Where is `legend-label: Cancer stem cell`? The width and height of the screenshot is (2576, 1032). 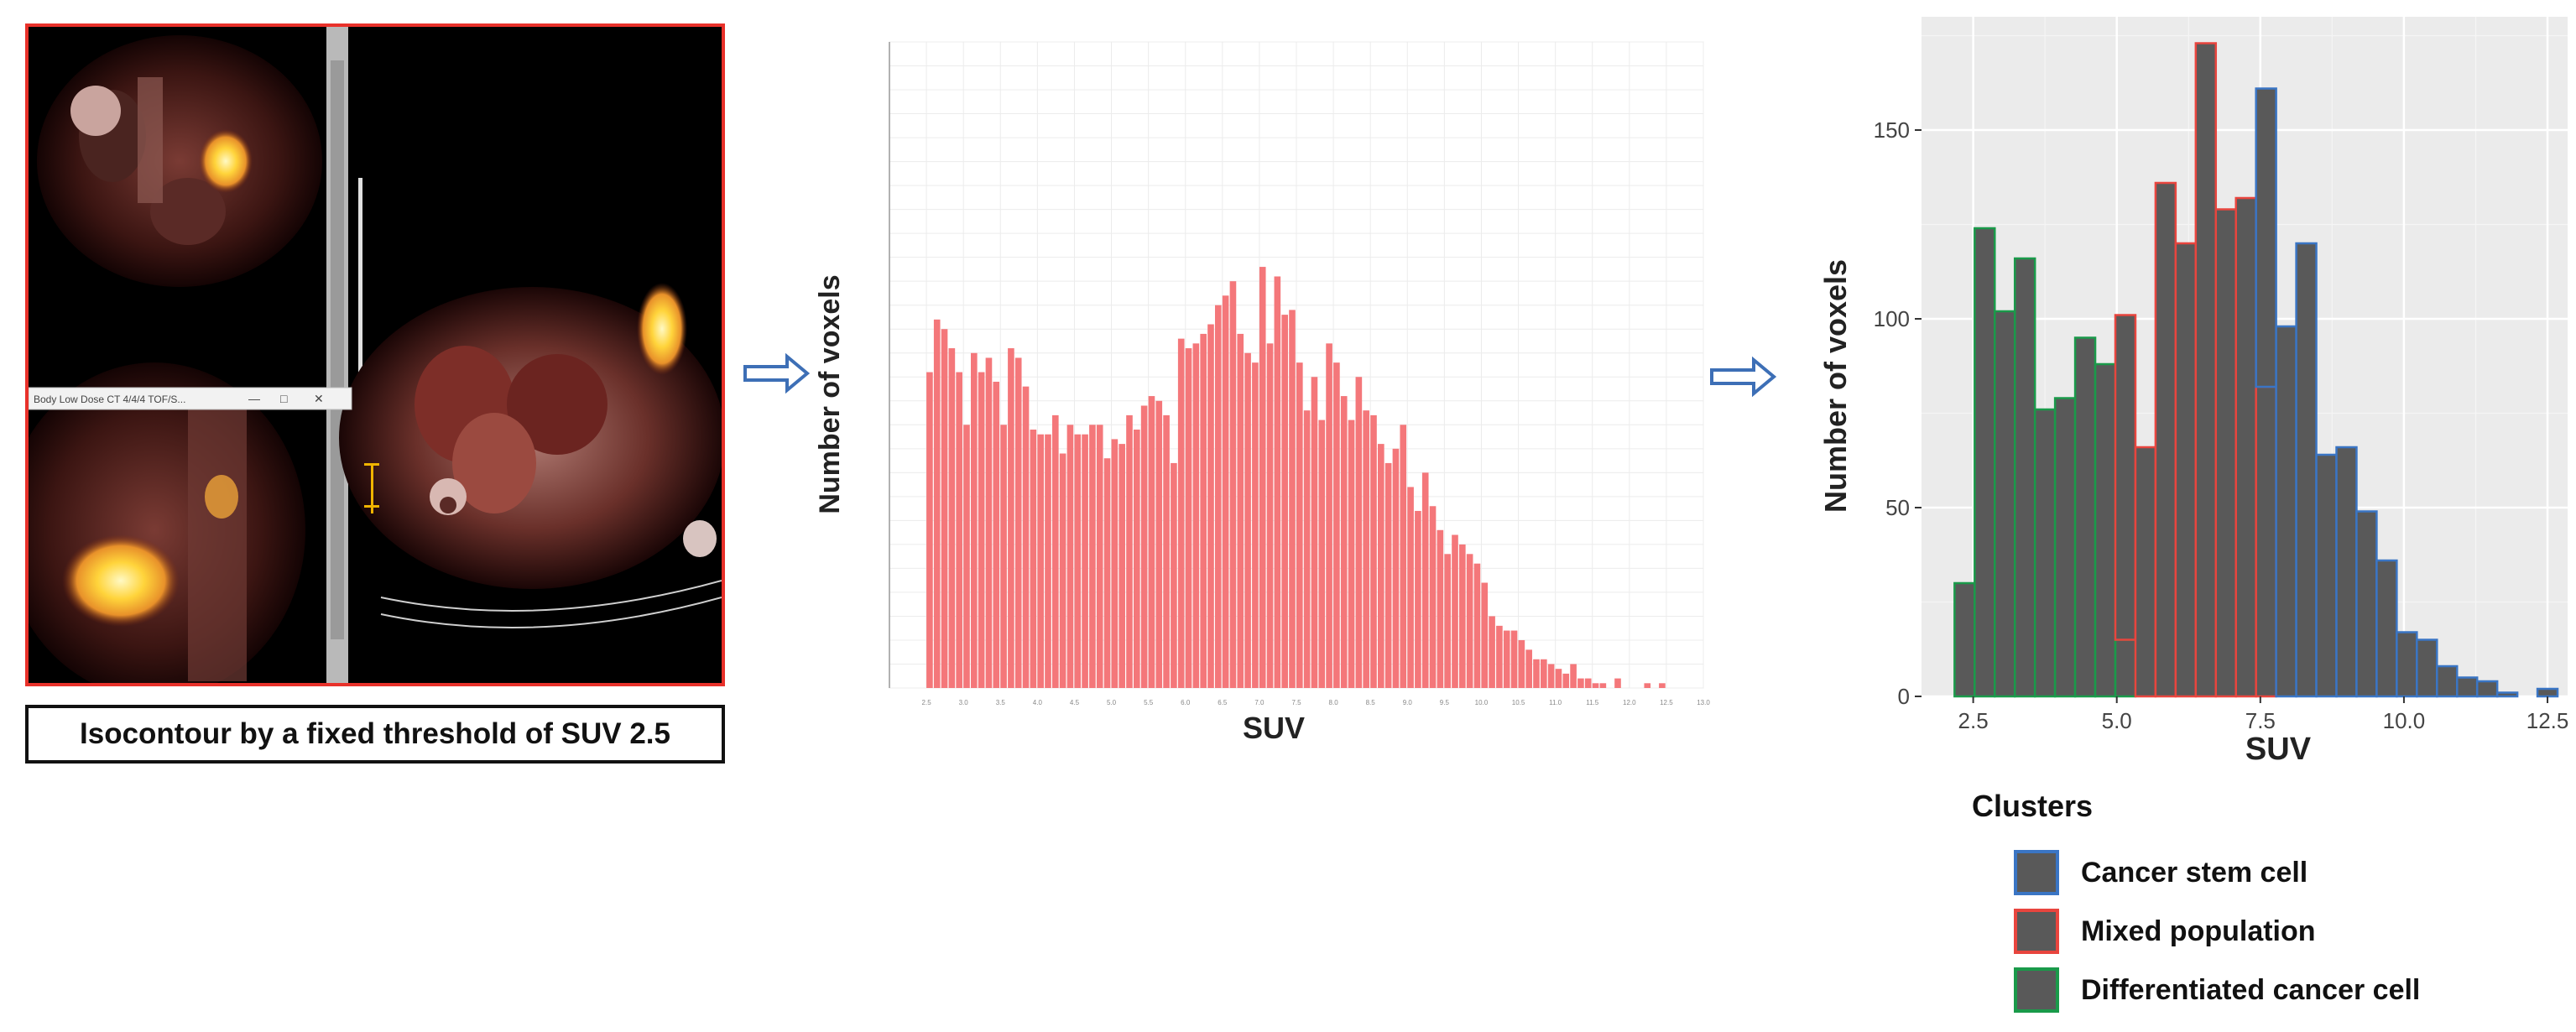 legend-label: Cancer stem cell is located at coordinates (2194, 872).